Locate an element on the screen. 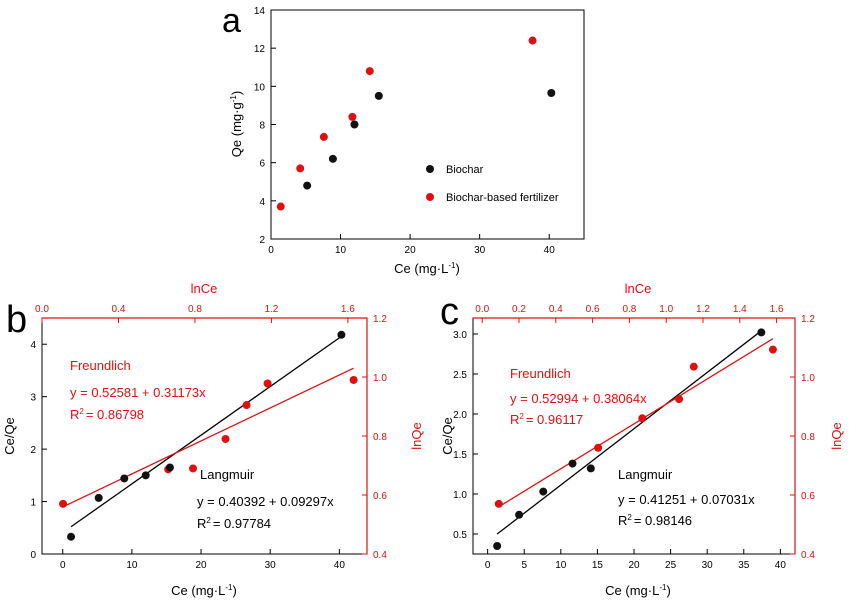 The image size is (850, 604). freundlich-label-c: Freundlich is located at coordinates (540, 373).